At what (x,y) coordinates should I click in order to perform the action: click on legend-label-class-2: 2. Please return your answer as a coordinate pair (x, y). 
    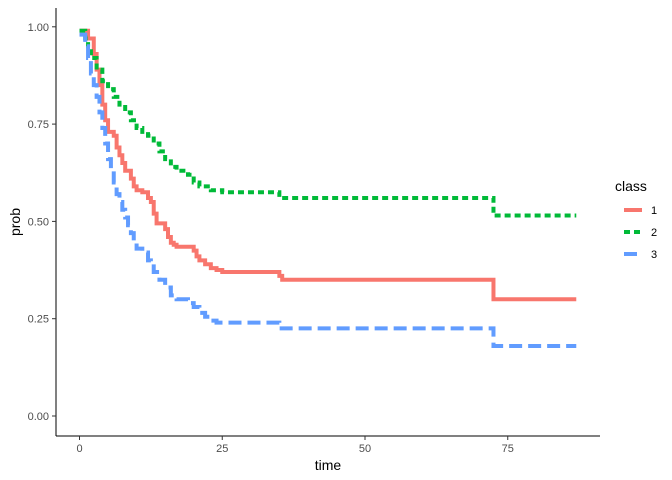
    Looking at the image, I should click on (654, 233).